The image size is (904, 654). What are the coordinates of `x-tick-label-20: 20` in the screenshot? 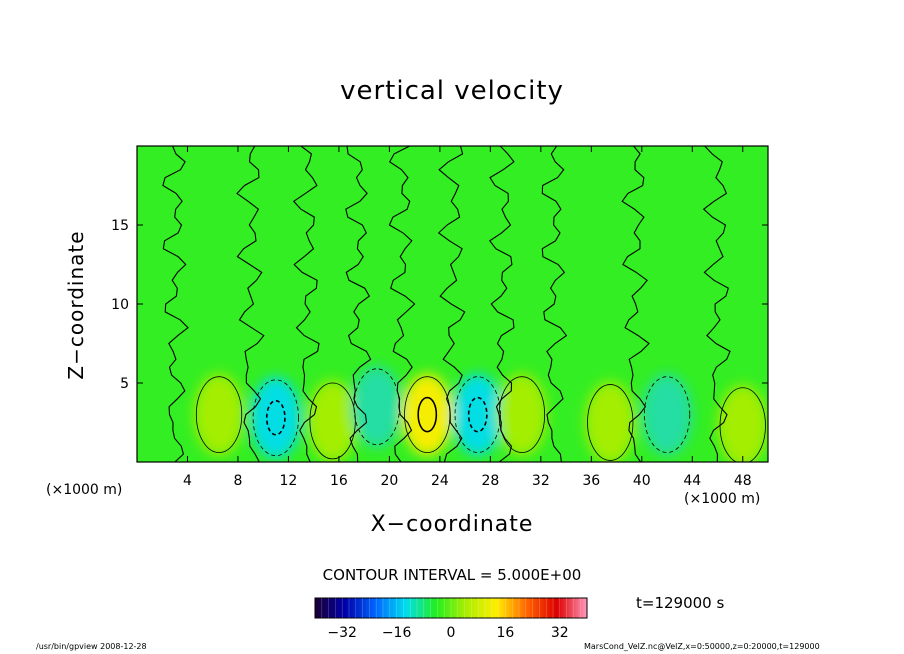 It's located at (389, 481).